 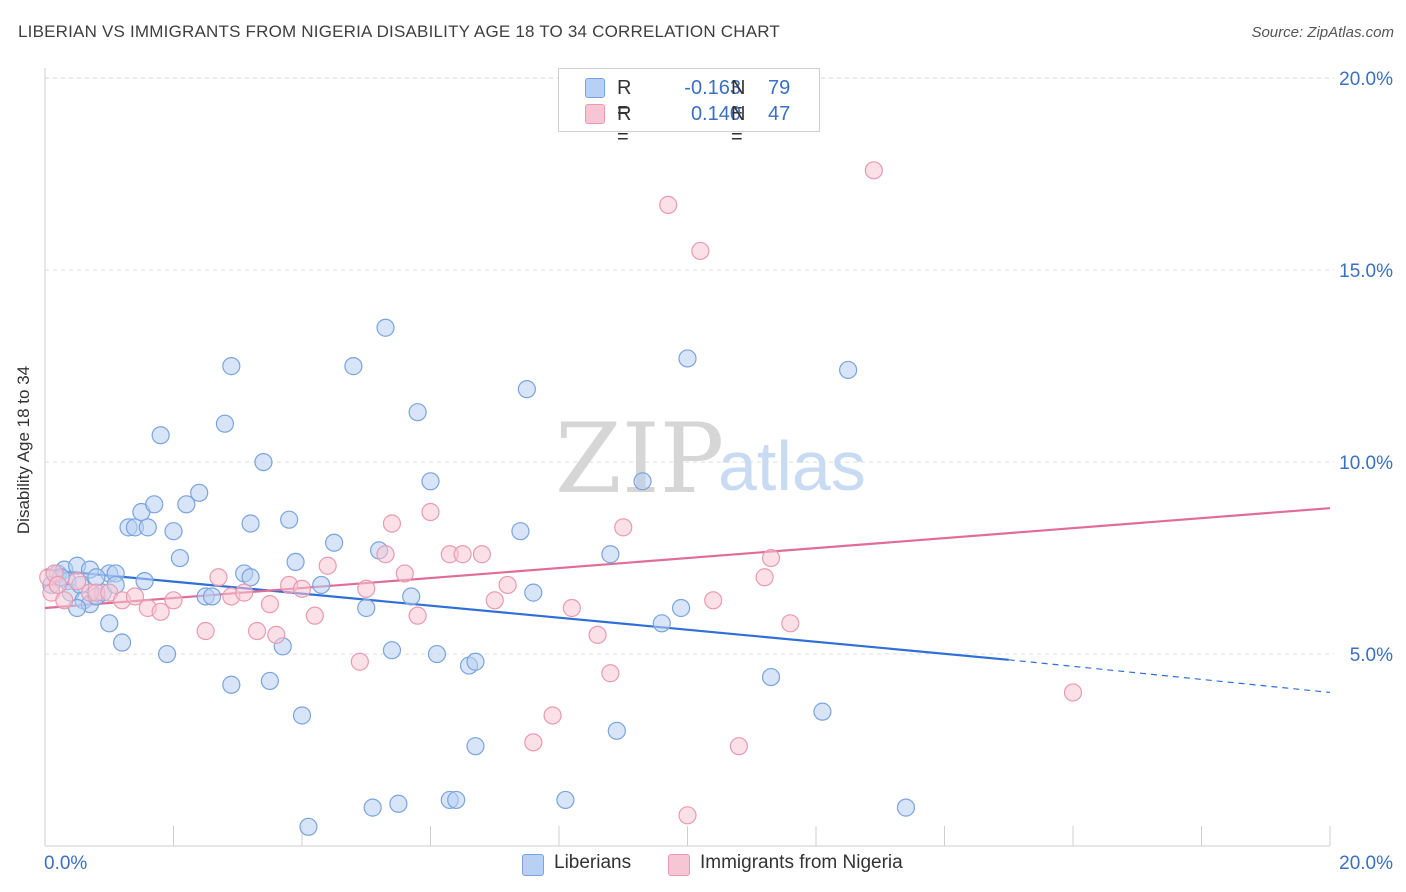 I want to click on y-axis-label-wrap: Disability Age 18 to 34, so click(x=24, y=450).